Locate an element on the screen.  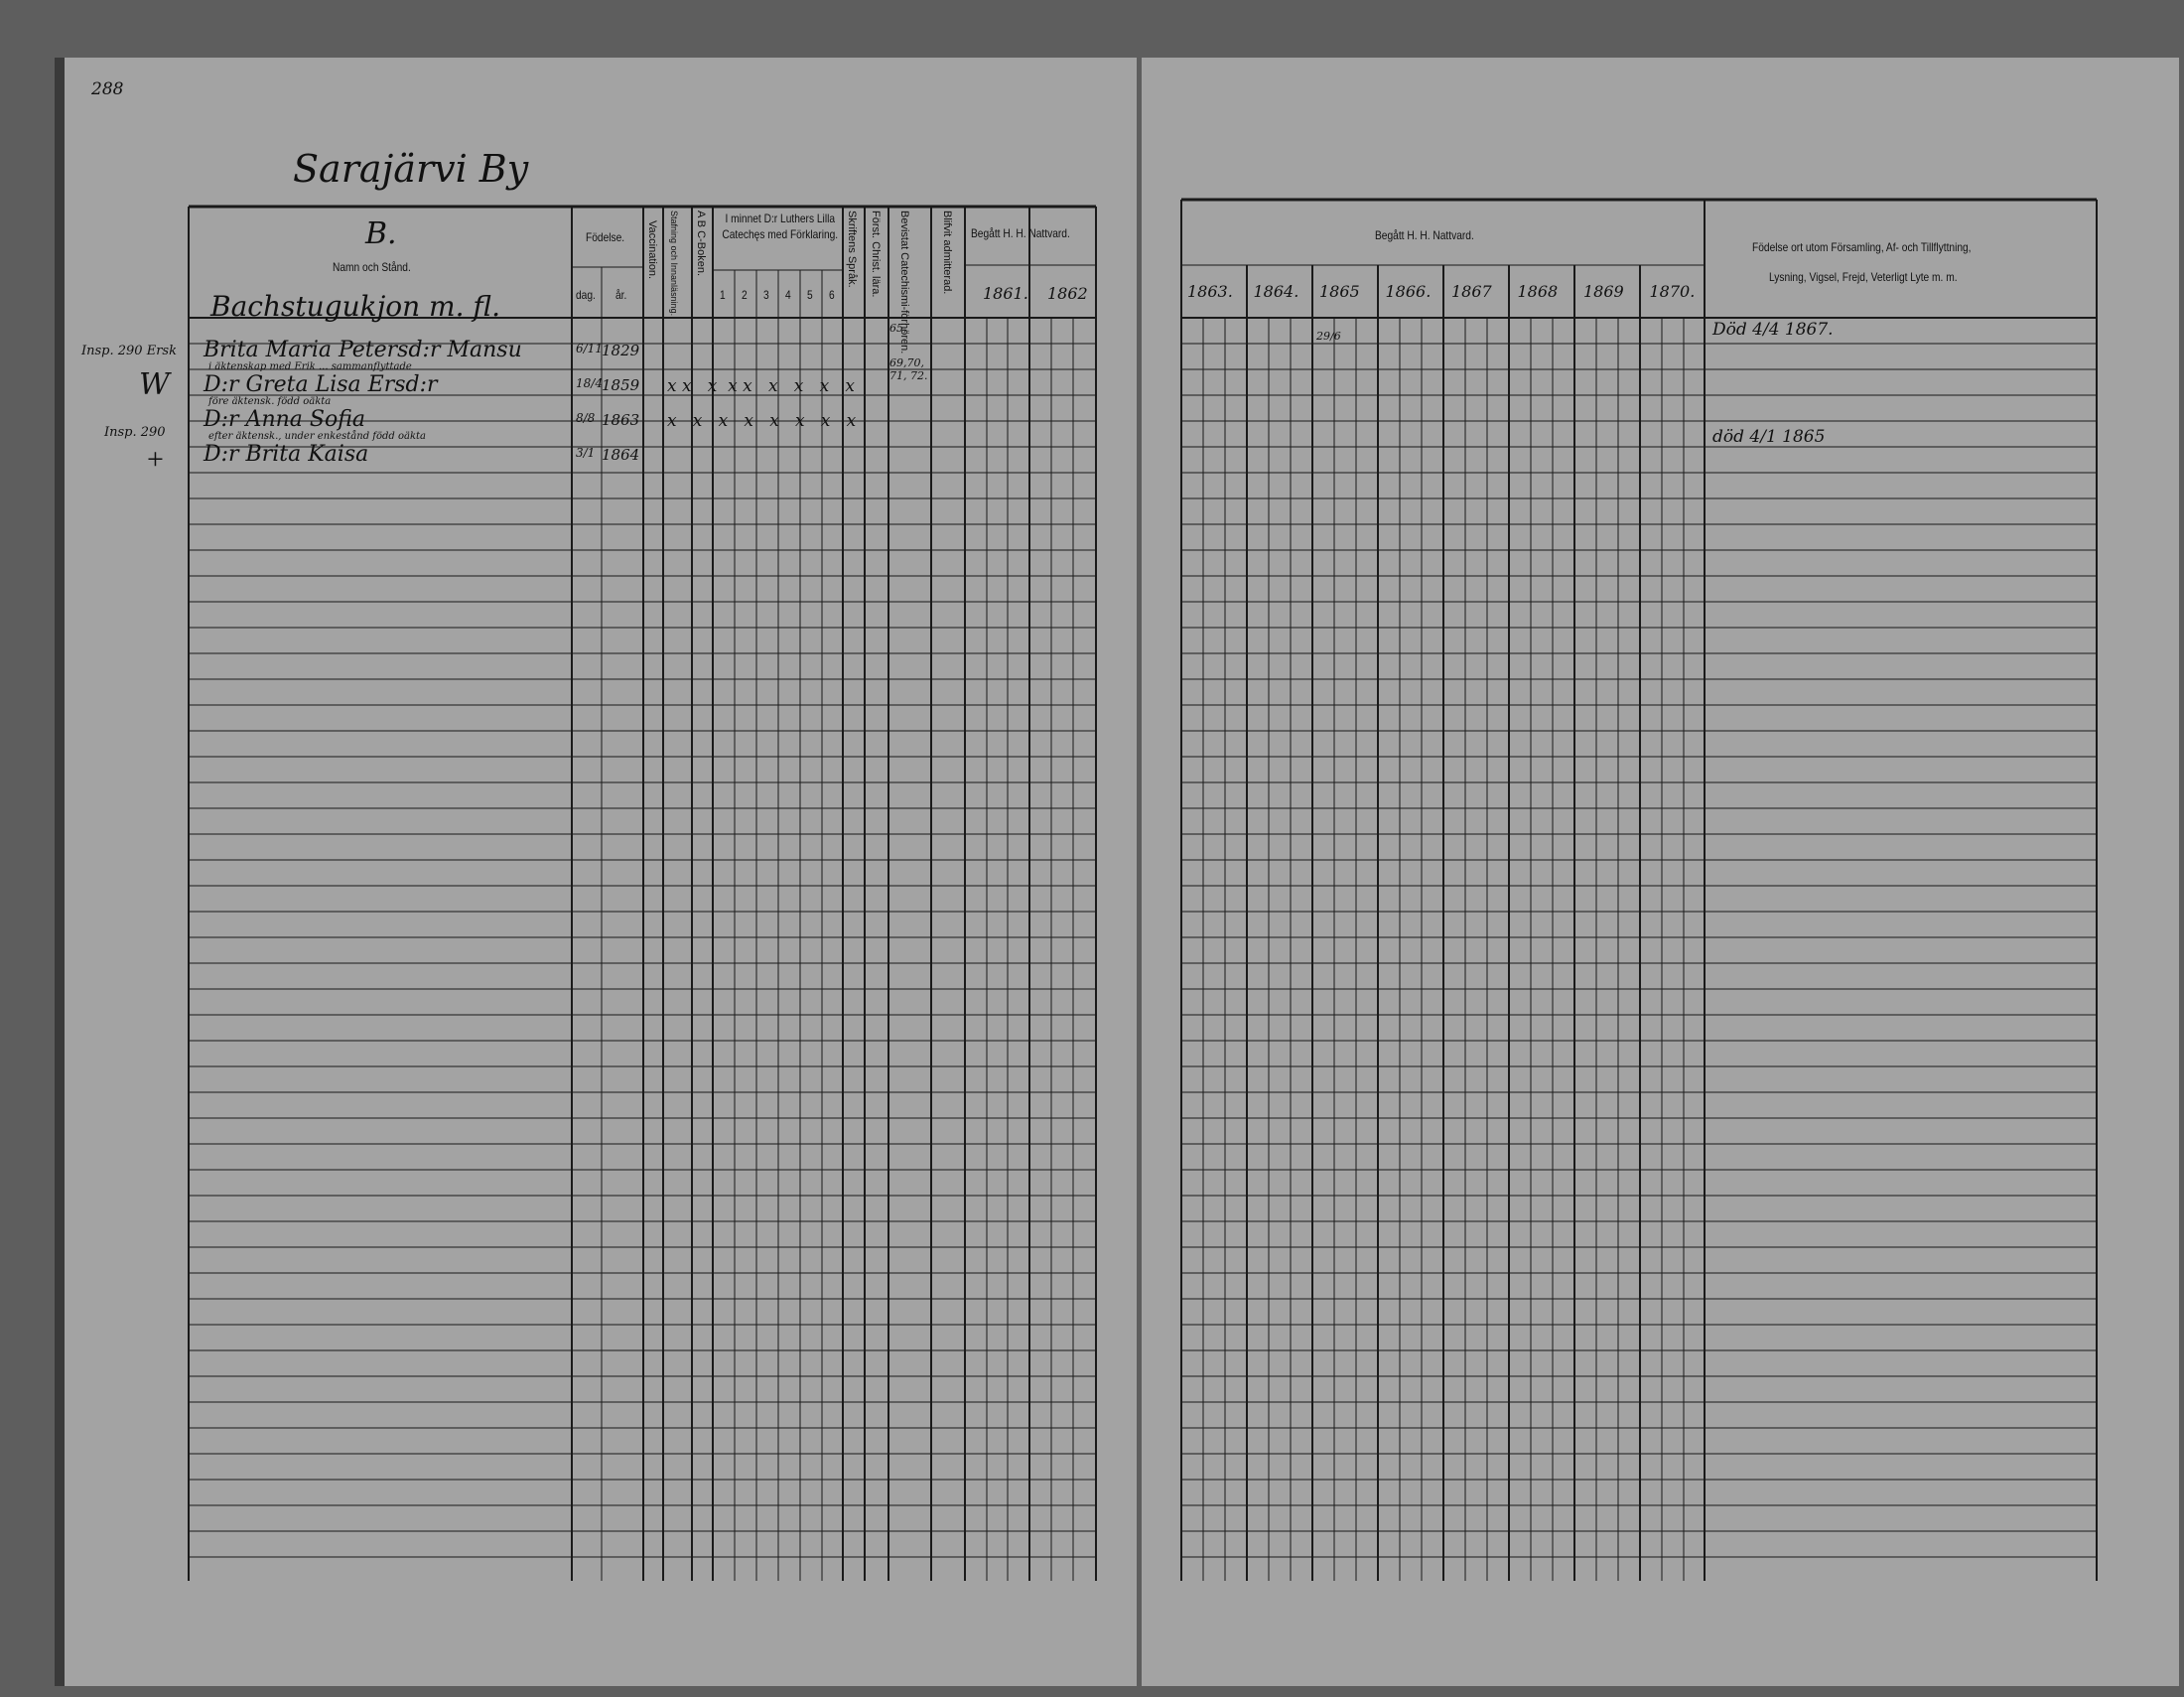
entry-knowledge-marks: x x x x x x x x x is located at coordinates (761, 386).